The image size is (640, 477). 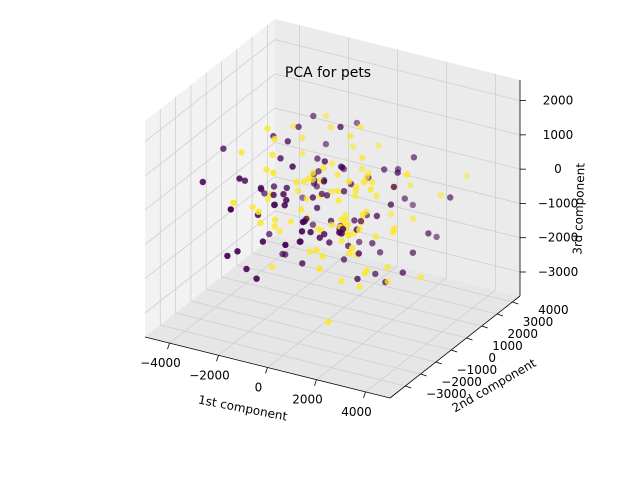 What do you see at coordinates (209, 375) in the screenshot?
I see `x-tick-label: −2000` at bounding box center [209, 375].